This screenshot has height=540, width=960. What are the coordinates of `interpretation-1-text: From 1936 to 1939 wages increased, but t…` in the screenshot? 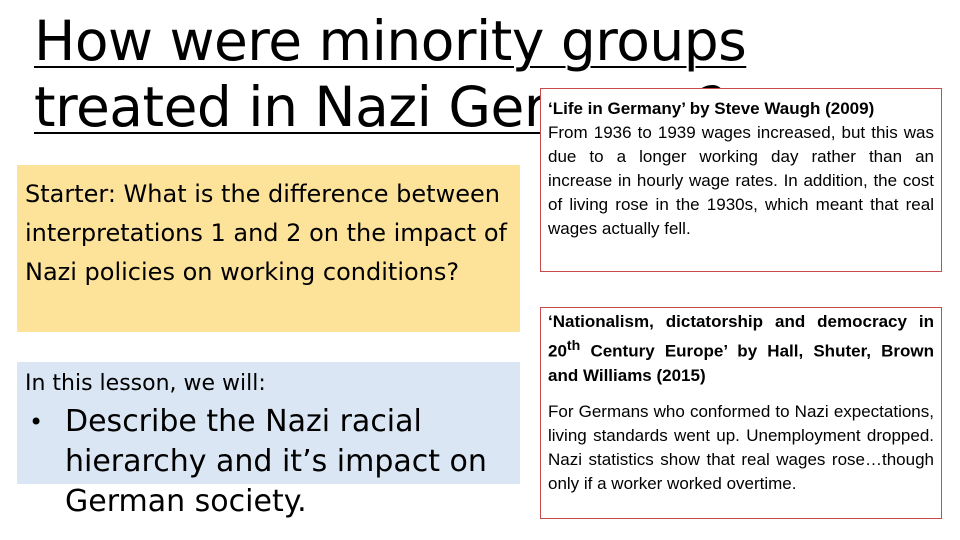 It's located at (741, 180).